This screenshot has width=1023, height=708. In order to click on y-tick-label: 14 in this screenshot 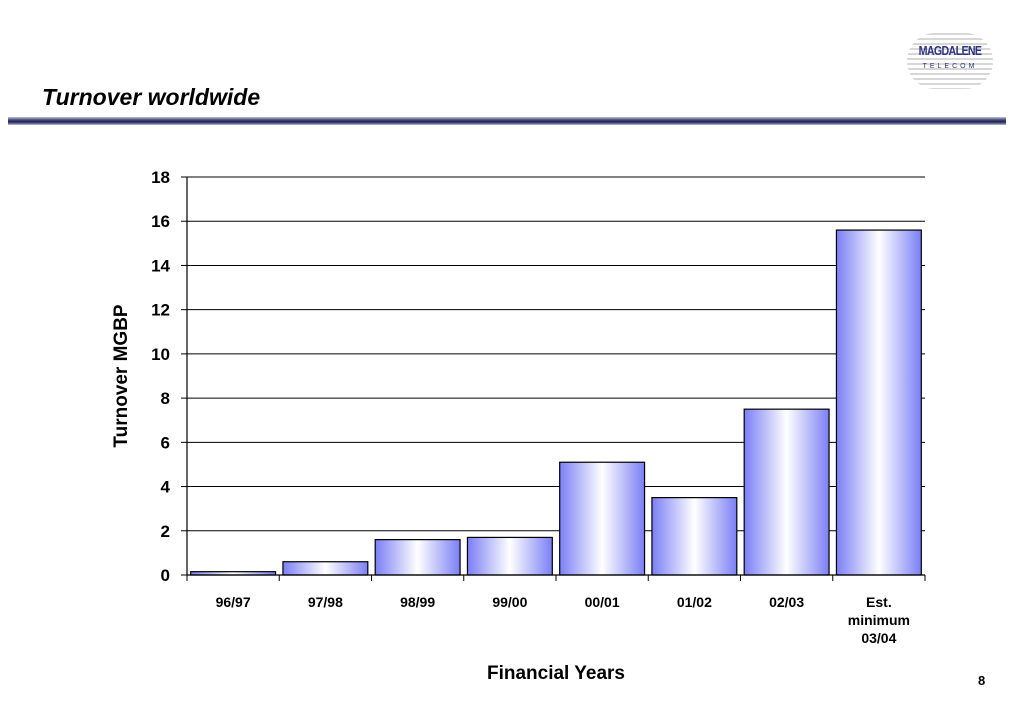, I will do `click(160, 265)`.